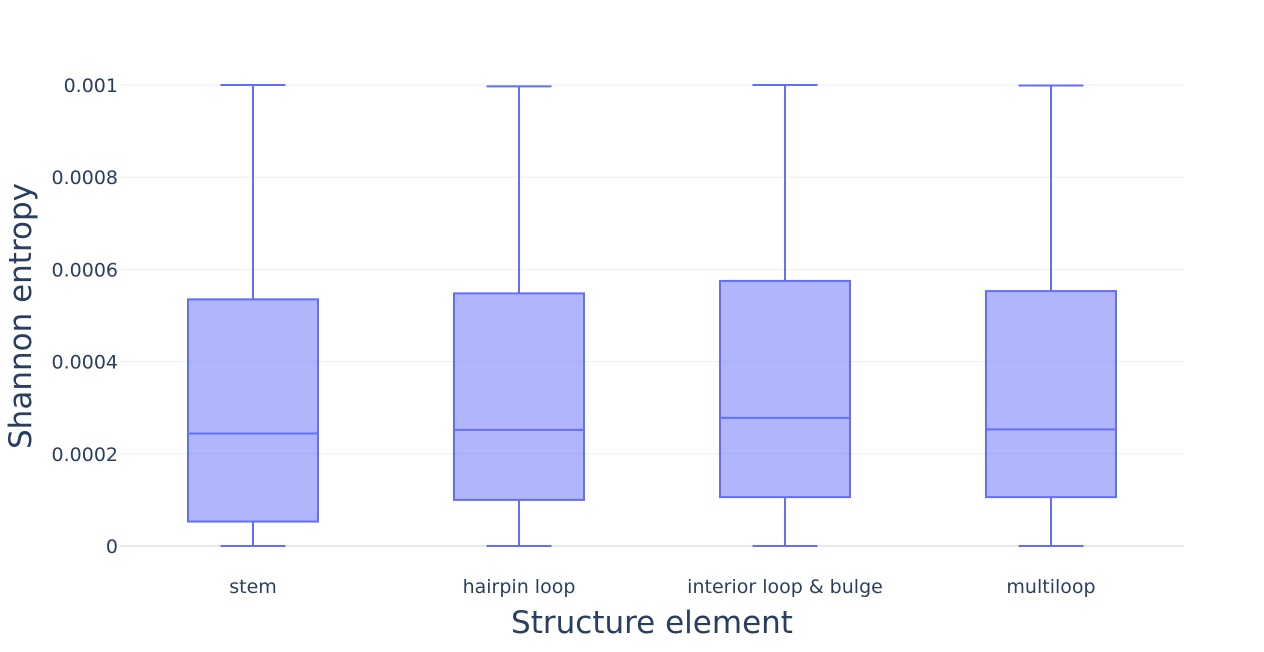 Image resolution: width=1264 pixels, height=652 pixels. I want to click on y-tick-label: 0.0002, so click(85, 455).